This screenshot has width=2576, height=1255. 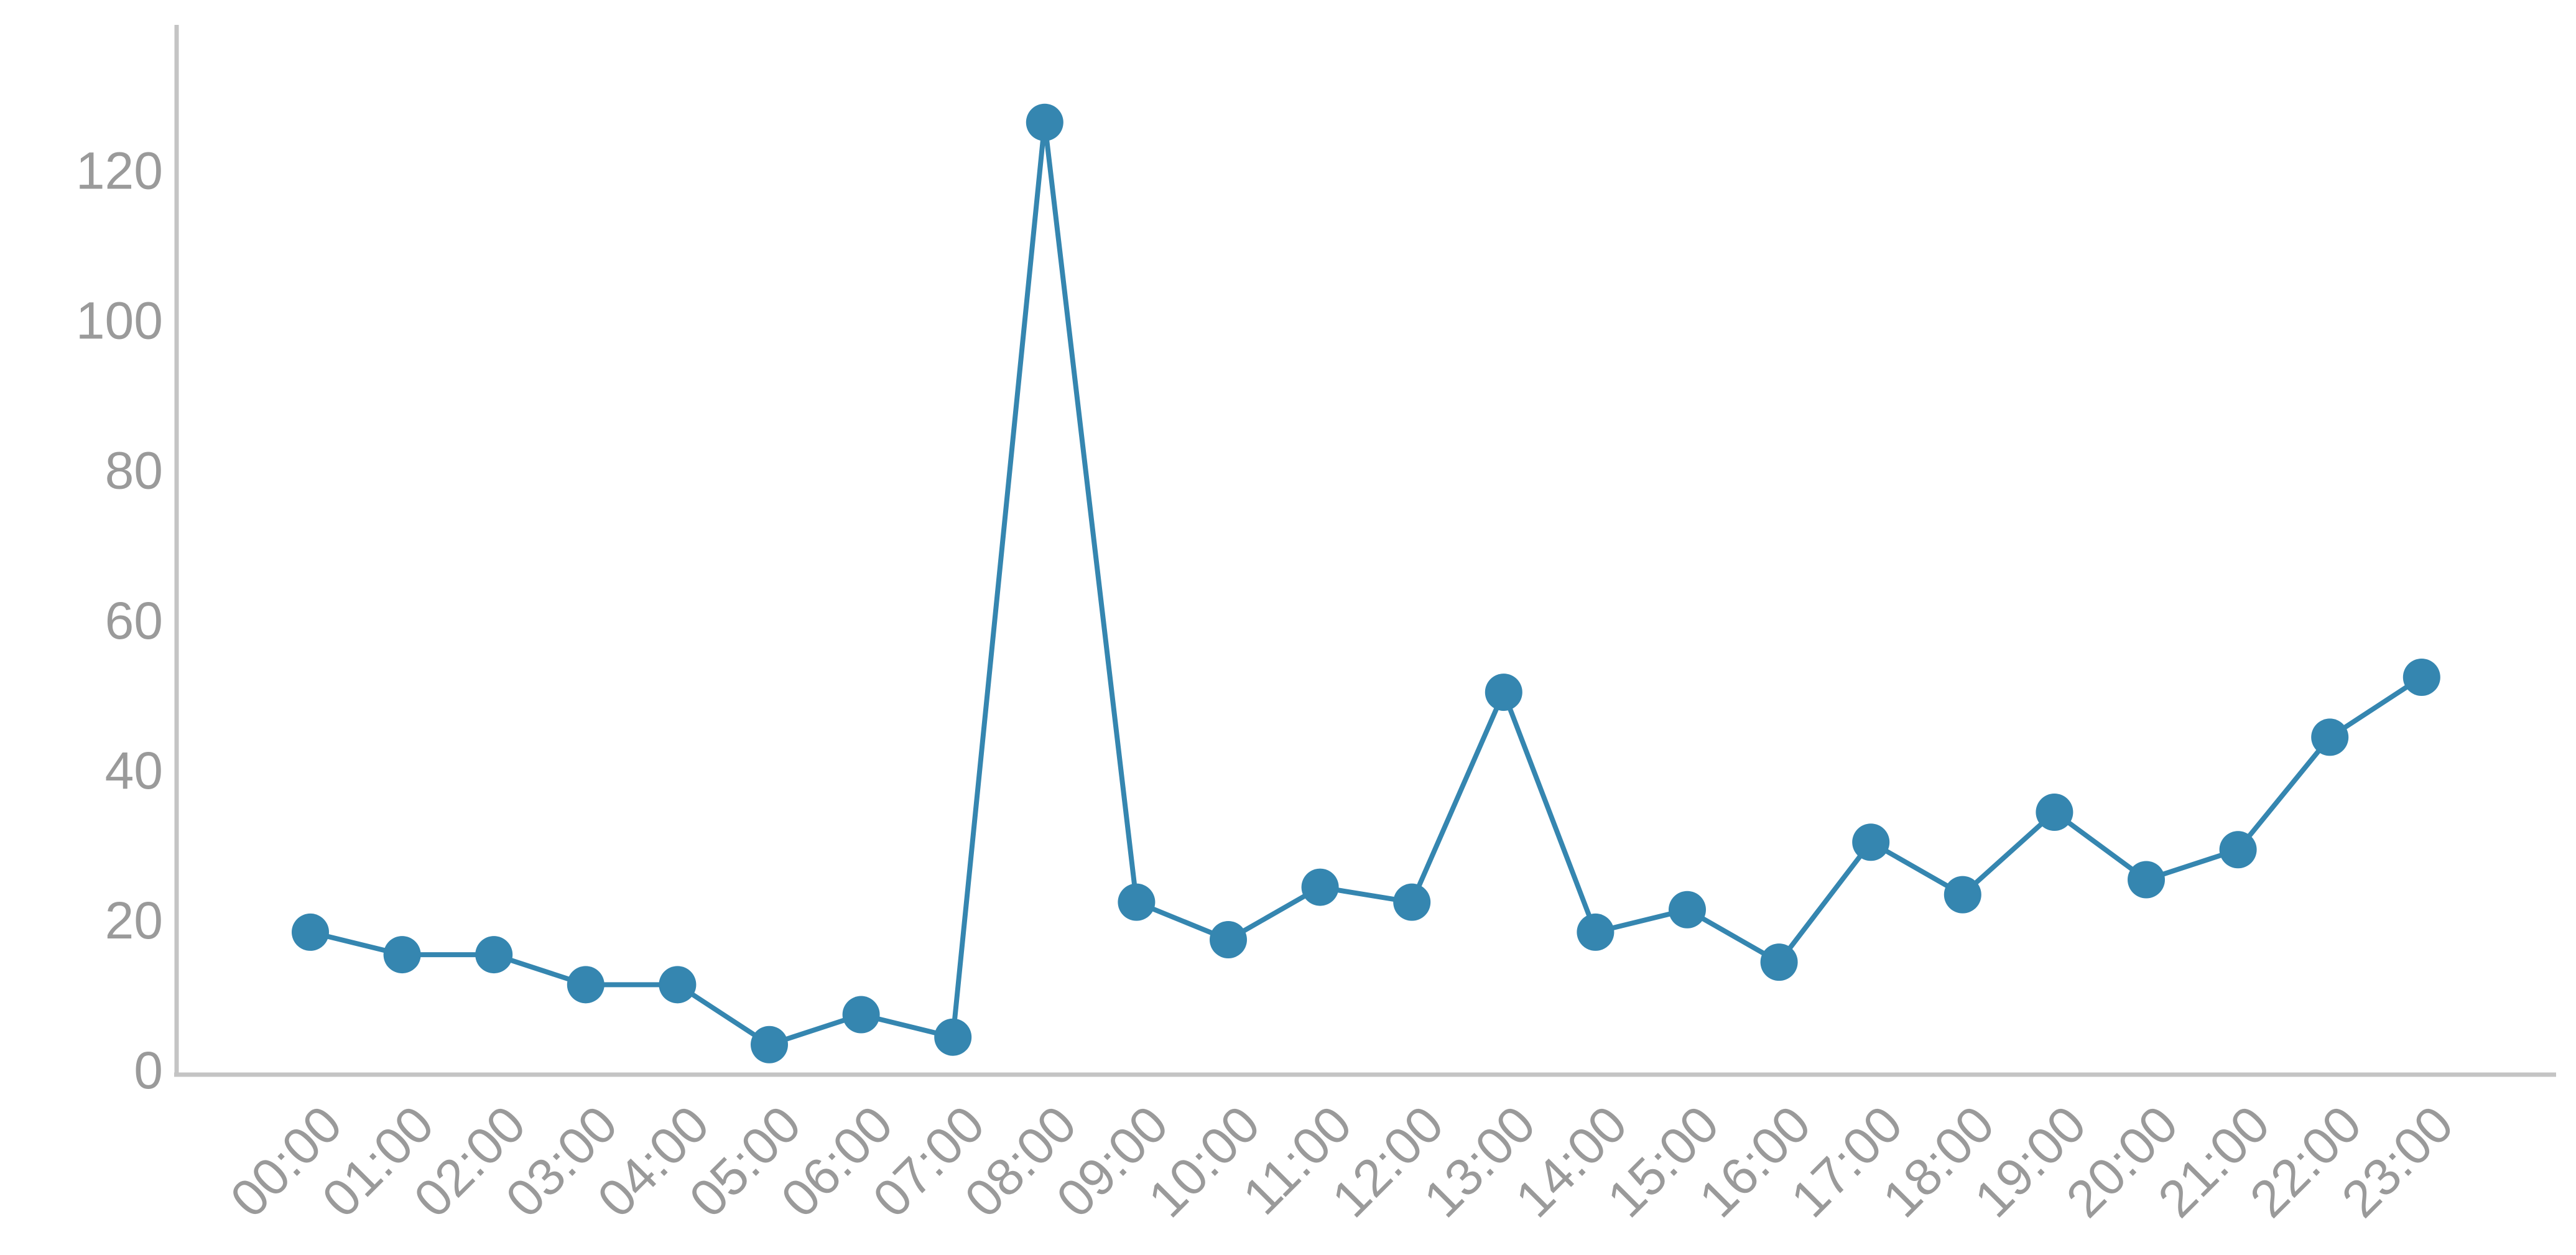 What do you see at coordinates (120, 170) in the screenshot?
I see `y-tick-label: 120` at bounding box center [120, 170].